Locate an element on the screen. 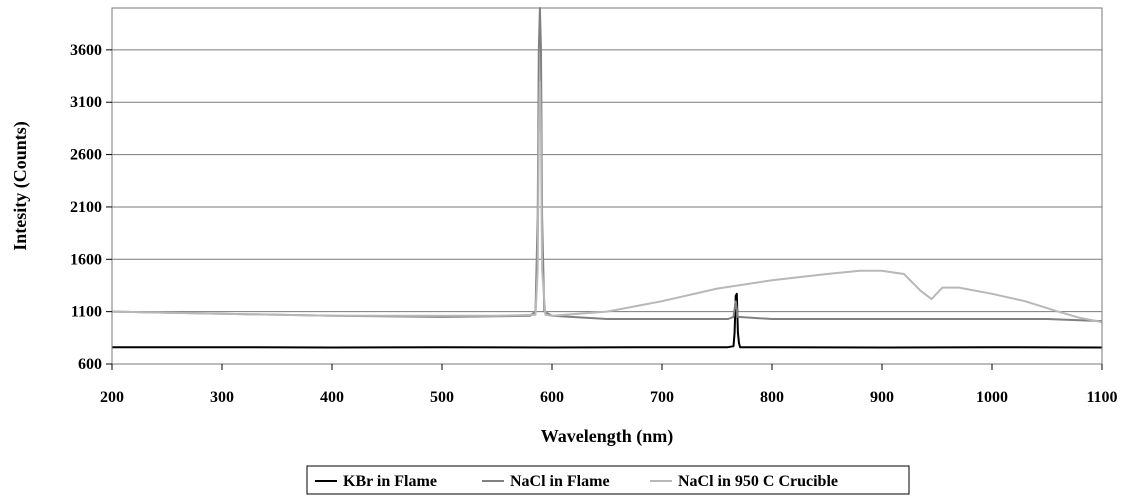 Image resolution: width=1132 pixels, height=498 pixels. y-tick-label: 2600 is located at coordinates (86, 155).